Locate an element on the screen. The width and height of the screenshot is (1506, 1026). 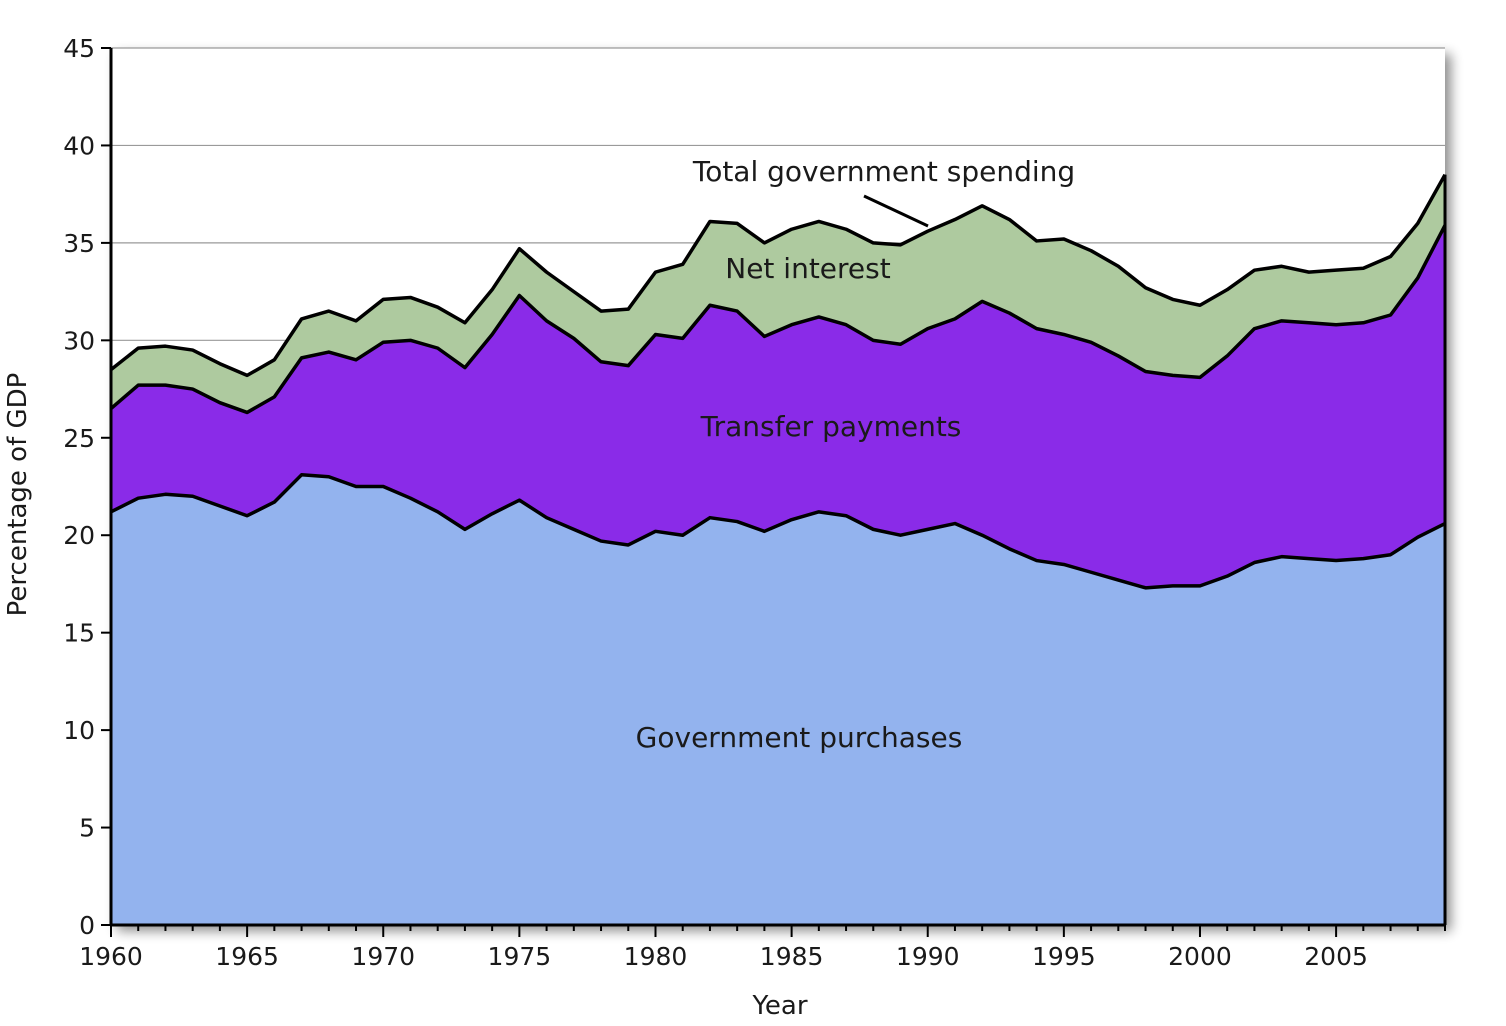
x-tick-label-1990: 1990 is located at coordinates (928, 956).